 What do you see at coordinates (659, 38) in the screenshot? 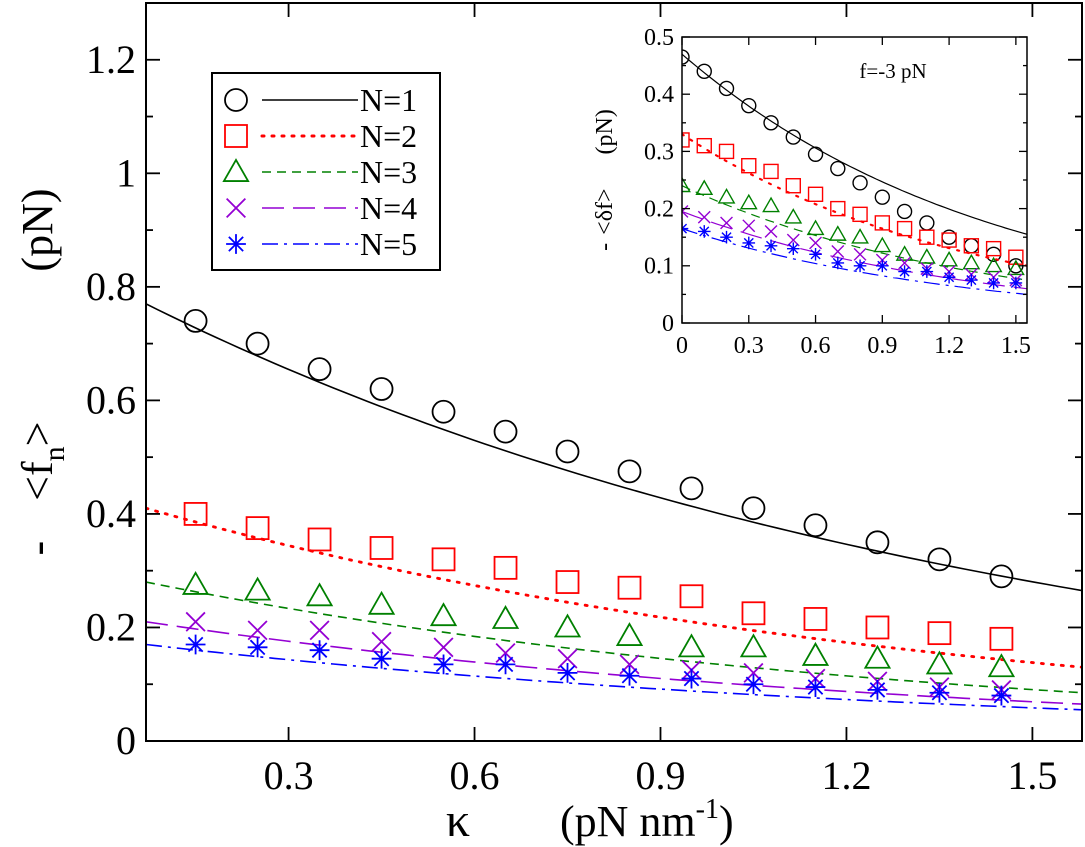
I see `inset-y-tick-label: 0.5` at bounding box center [659, 38].